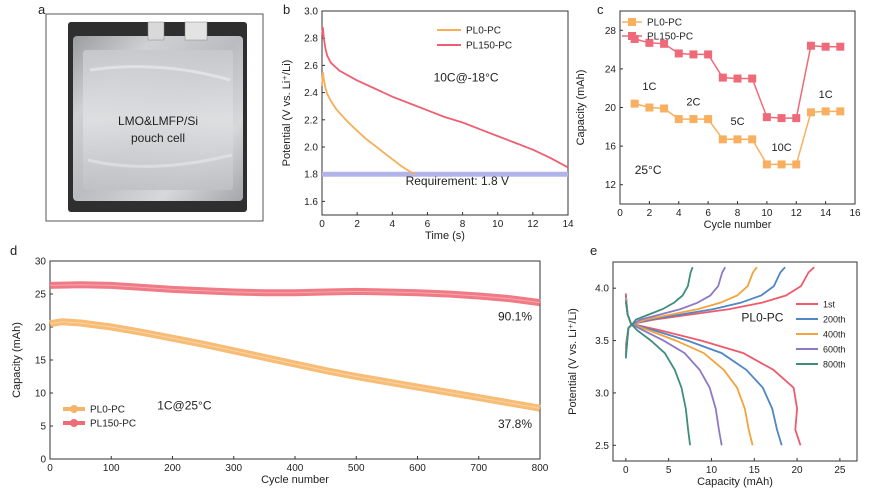 The image size is (870, 492). Describe the element at coordinates (602, 446) in the screenshot. I see `y-tick-label: 2.5` at that location.